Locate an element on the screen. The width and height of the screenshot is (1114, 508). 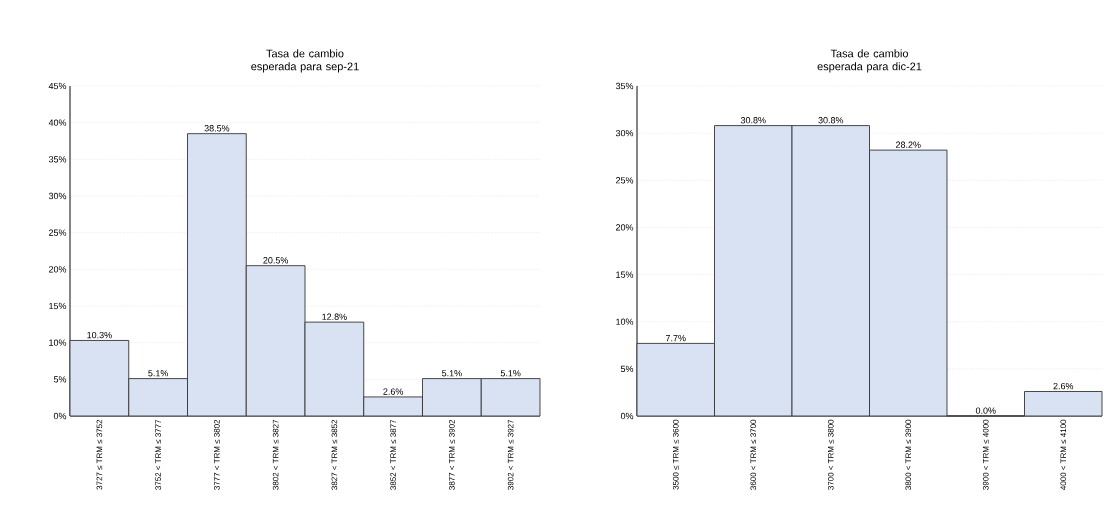
data-label: 28.2% is located at coordinates (908, 144).